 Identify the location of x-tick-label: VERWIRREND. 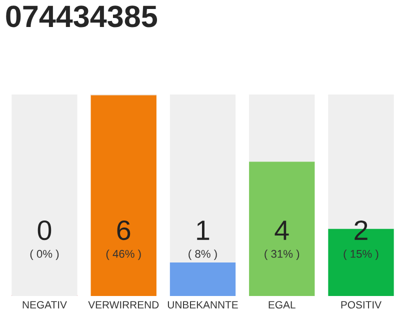
(123, 304).